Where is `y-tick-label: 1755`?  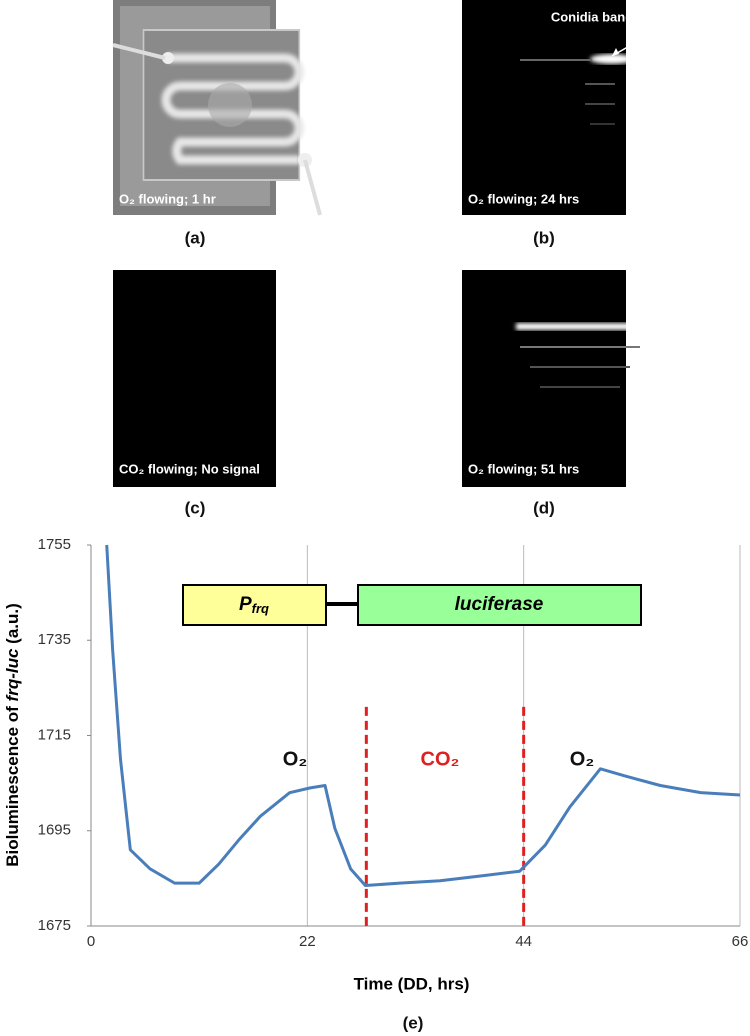
y-tick-label: 1755 is located at coordinates (54, 544).